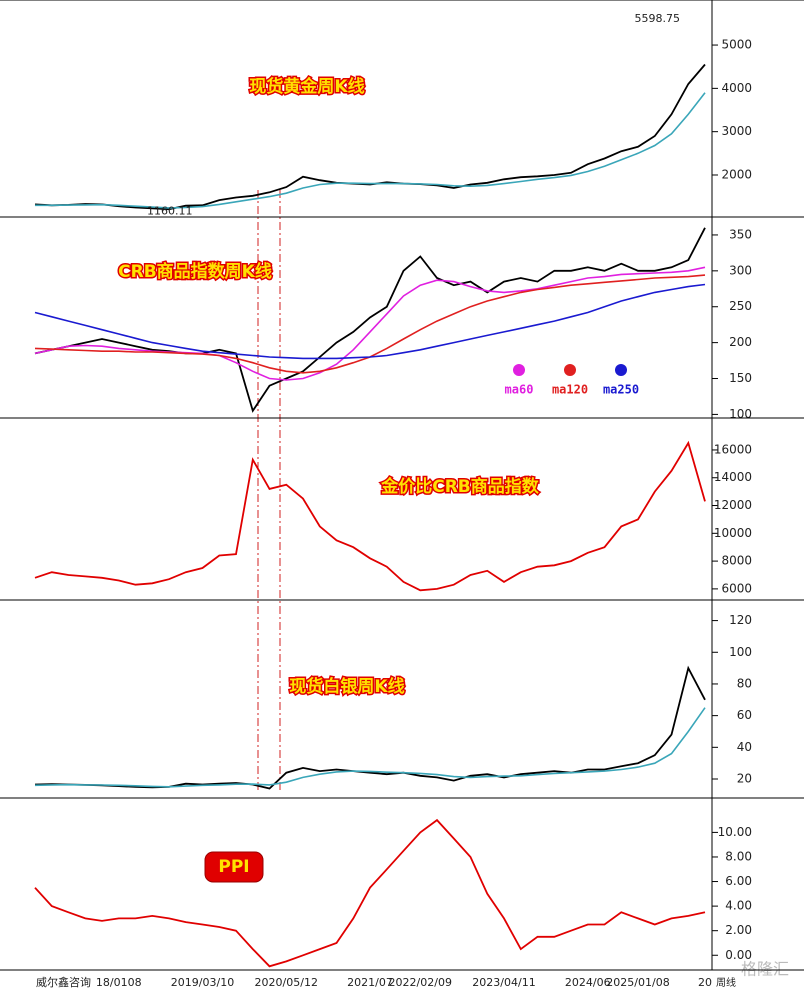  What do you see at coordinates (658, 18) in the screenshot?
I see `high-label: 5598.75` at bounding box center [658, 18].